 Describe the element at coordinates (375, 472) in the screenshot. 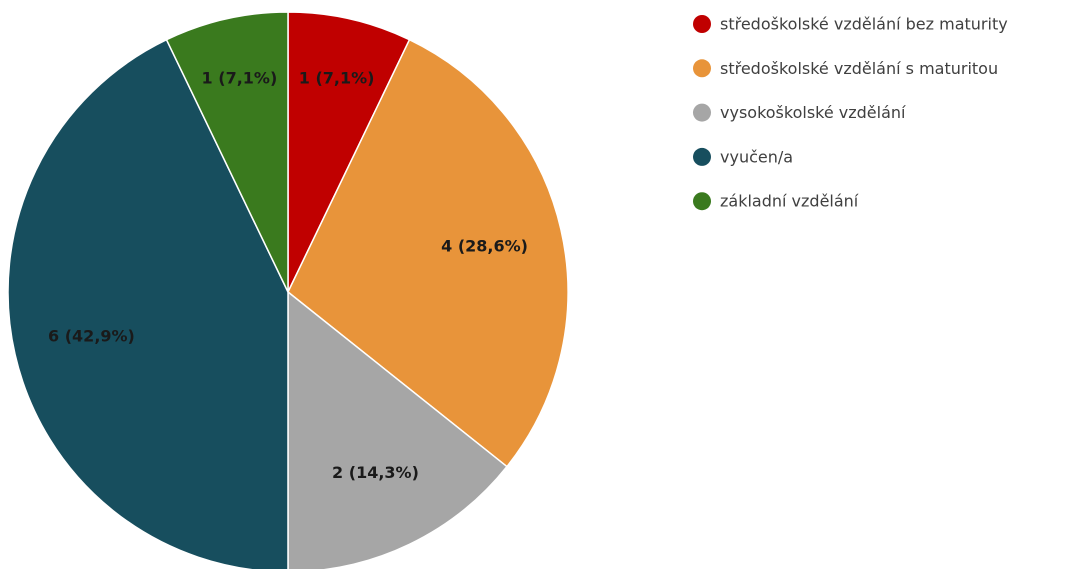

I see `data-label: 2 (14,3%)` at that location.